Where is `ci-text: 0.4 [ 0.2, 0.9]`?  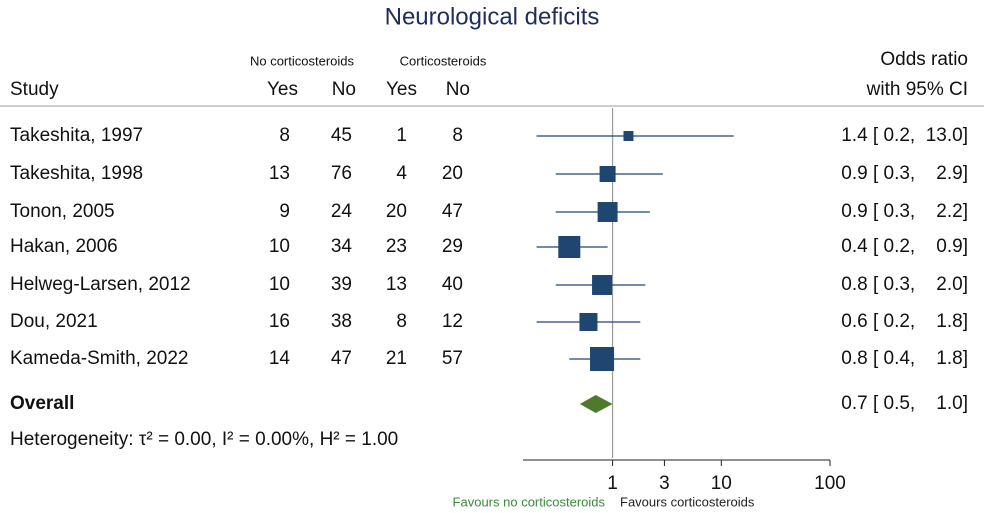
ci-text: 0.4 [ 0.2, 0.9] is located at coordinates (904, 246).